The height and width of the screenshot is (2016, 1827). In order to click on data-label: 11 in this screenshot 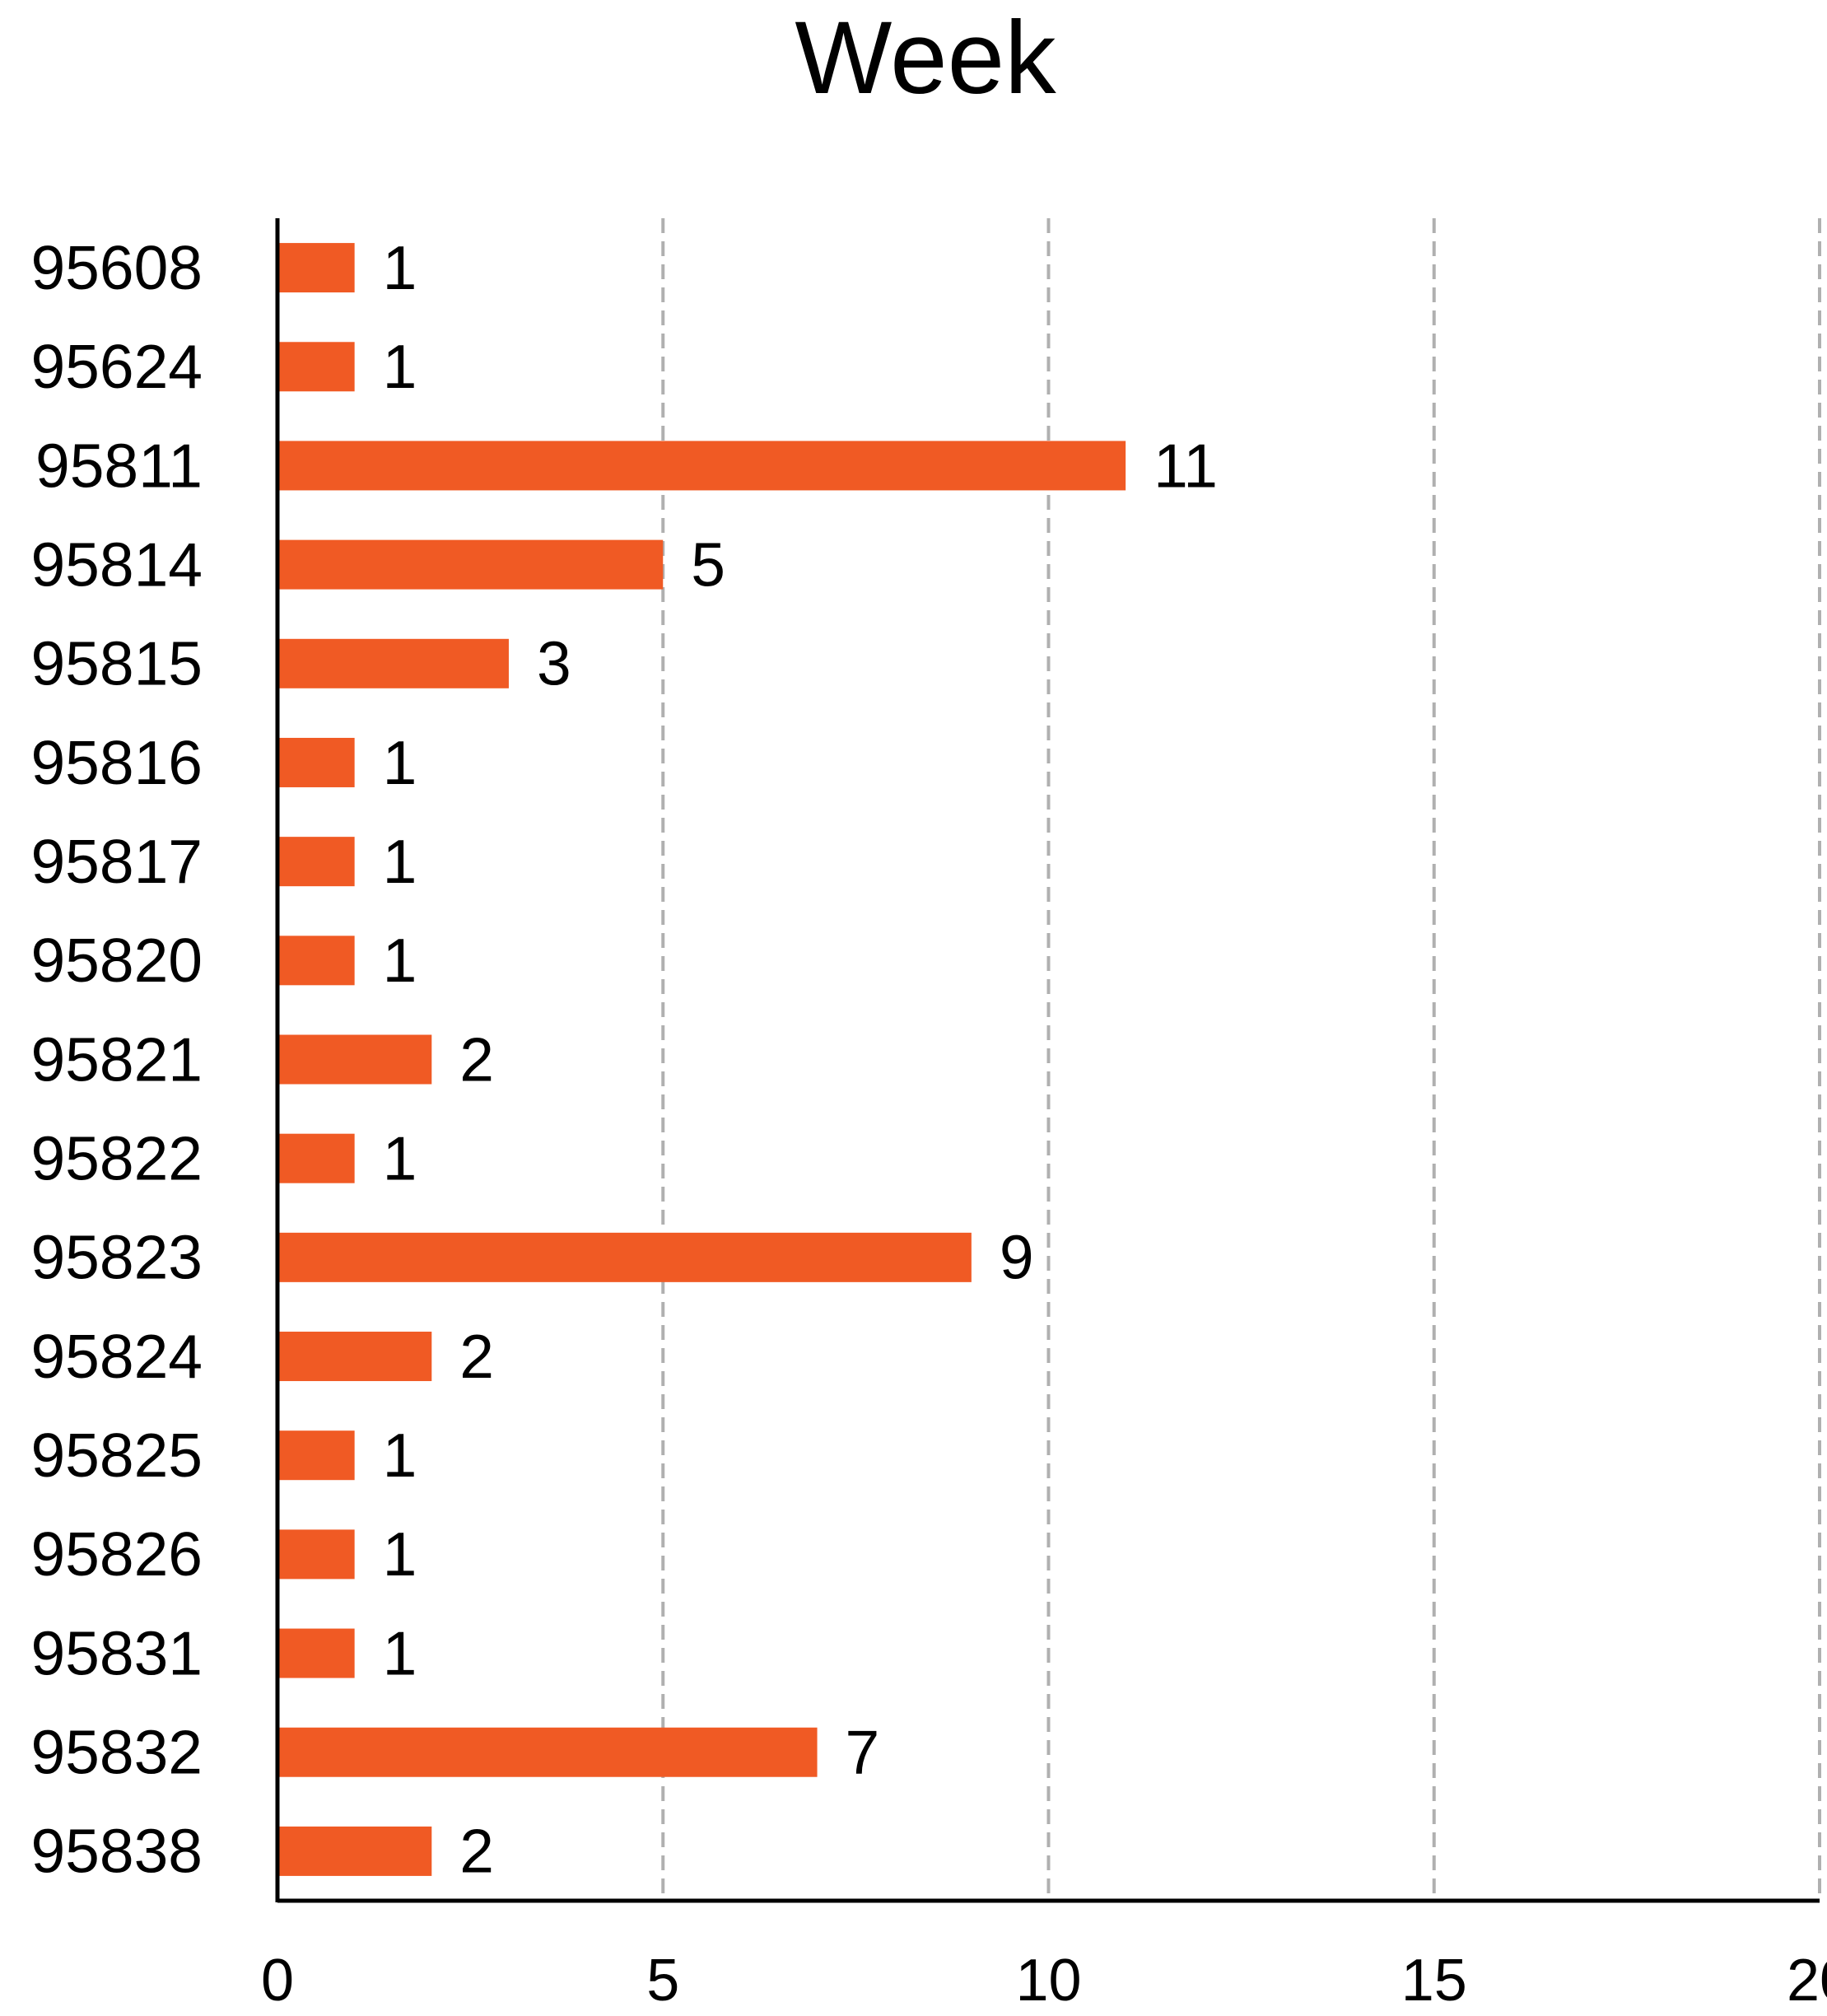, I will do `click(1186, 465)`.